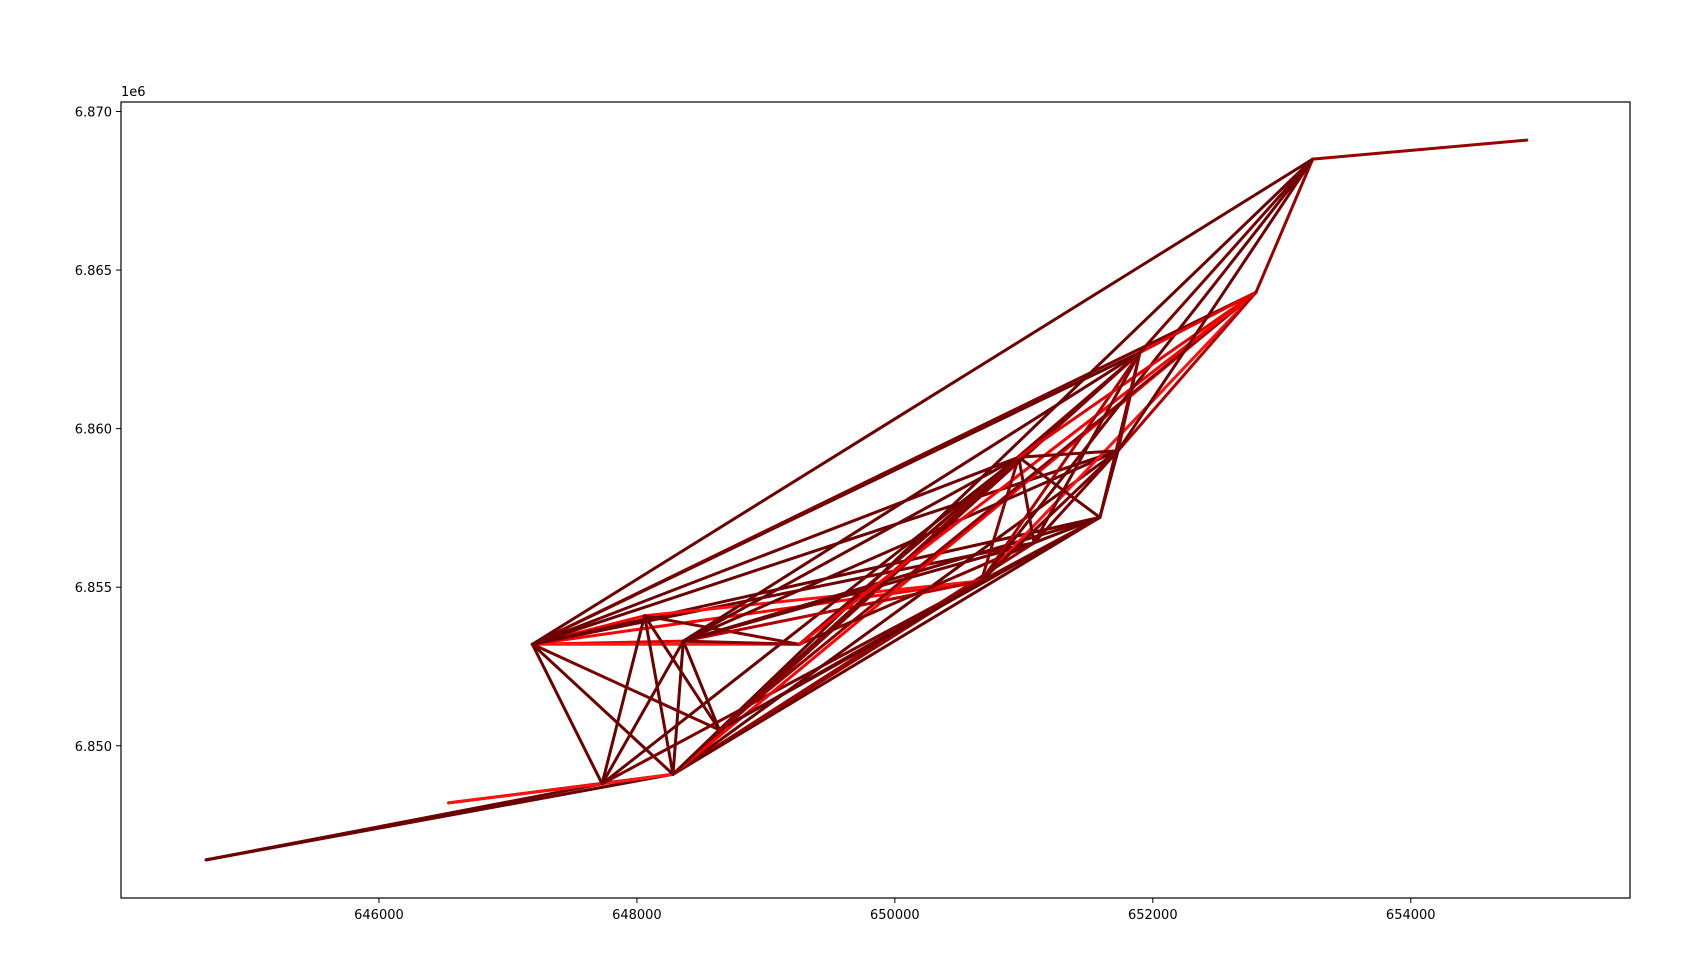  What do you see at coordinates (1226, 255) in the screenshot?
I see `edge-O-Q` at bounding box center [1226, 255].